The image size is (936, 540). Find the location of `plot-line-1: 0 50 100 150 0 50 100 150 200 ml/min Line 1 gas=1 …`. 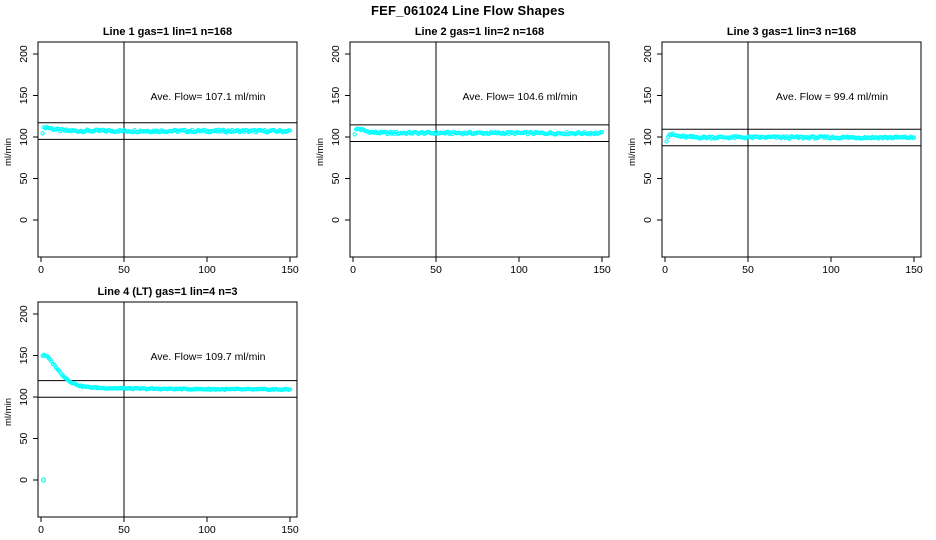

plot-line-1: 0 50 100 150 0 50 100 150 200 ml/min Line 1 gas=1 … is located at coordinates (151, 151).